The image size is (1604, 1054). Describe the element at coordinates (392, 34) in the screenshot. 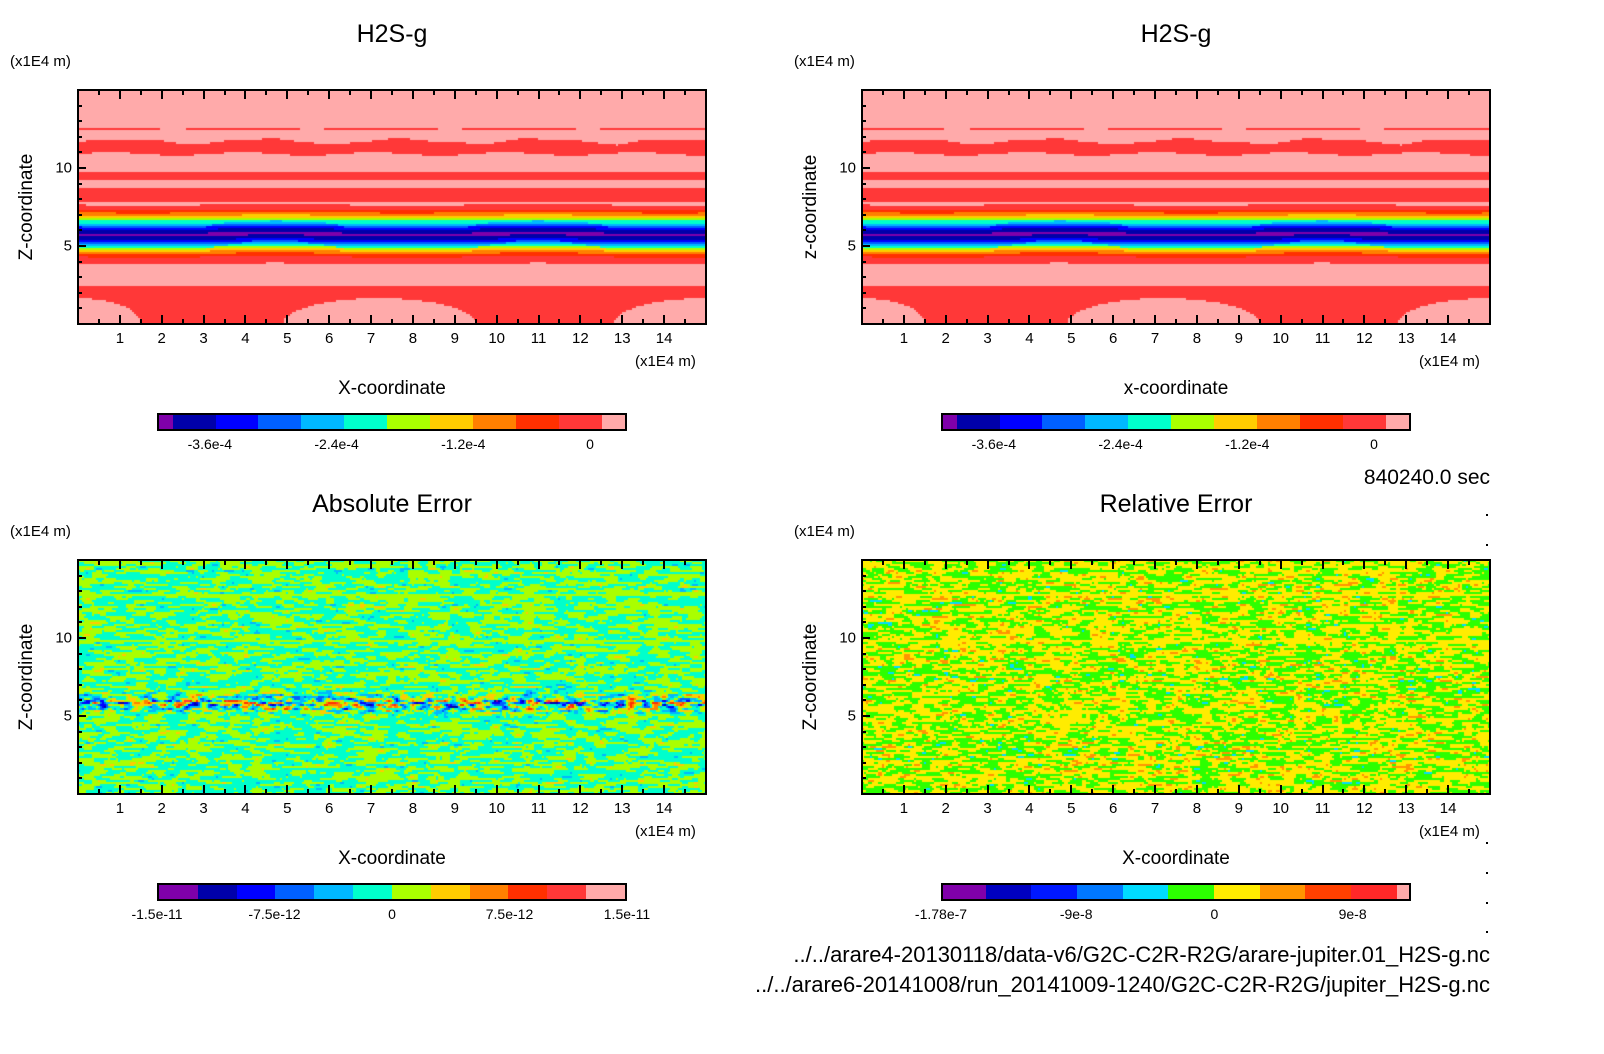

I see `chart-title: H2S-g` at that location.